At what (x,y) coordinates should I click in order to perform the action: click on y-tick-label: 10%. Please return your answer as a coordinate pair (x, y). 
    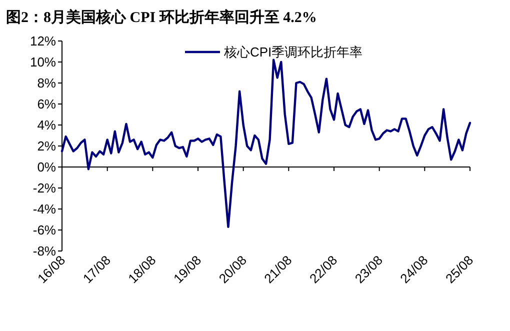
    Looking at the image, I should click on (43, 62).